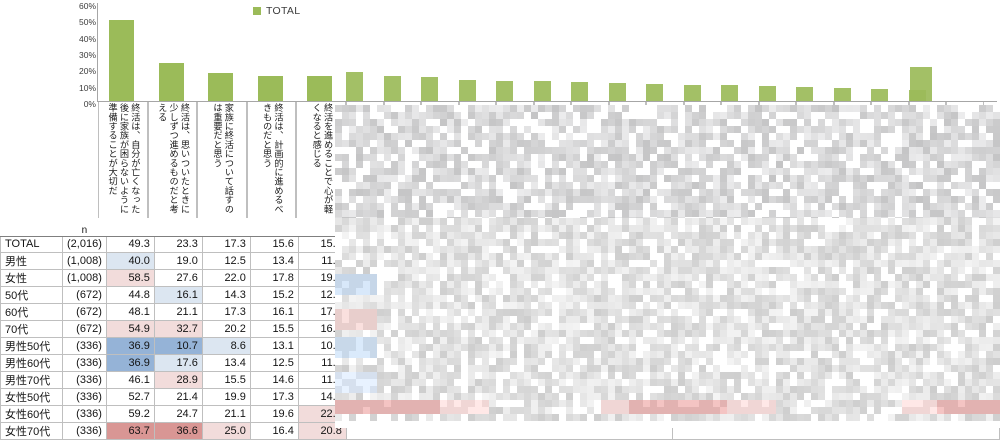 This screenshot has width=1000, height=440. I want to click on row-label: 女性50代, so click(31, 396).